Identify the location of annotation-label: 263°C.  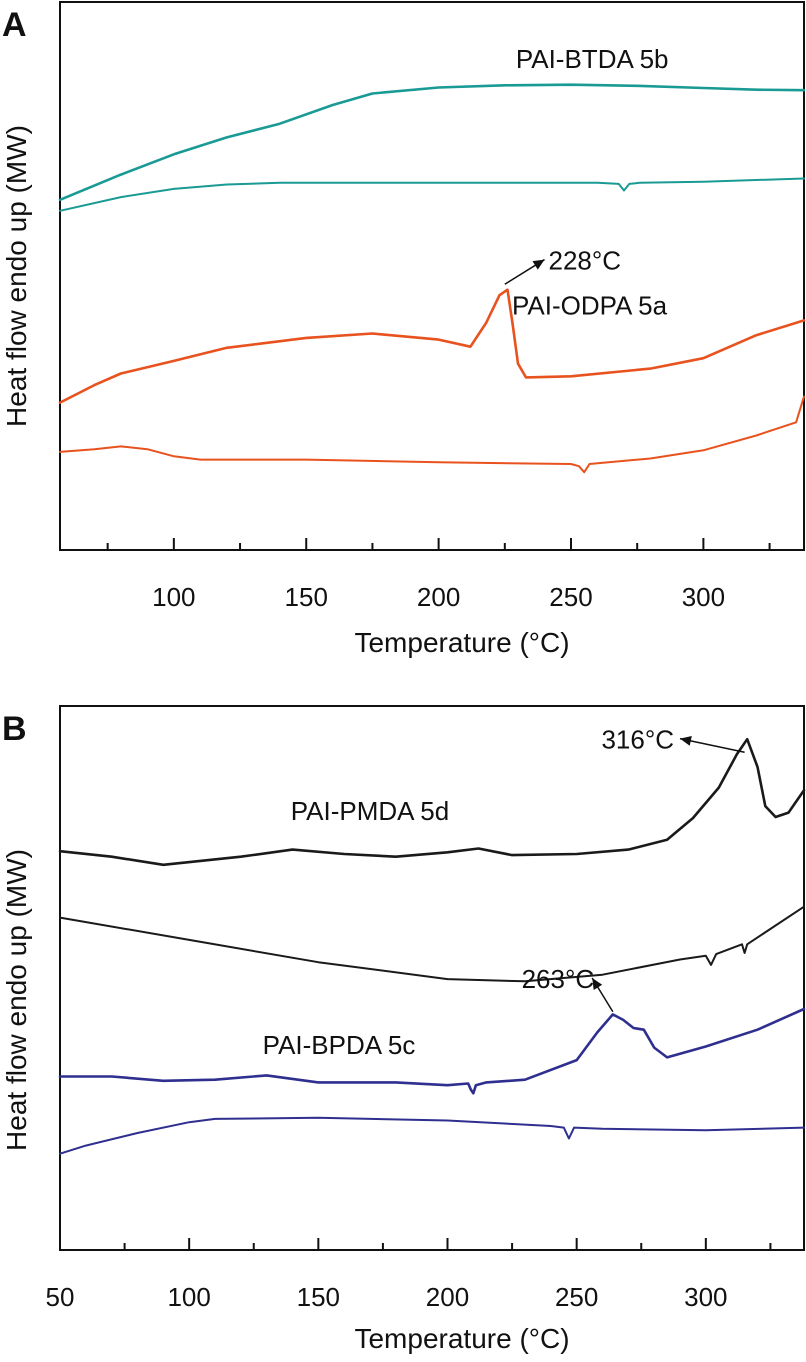
(558, 979).